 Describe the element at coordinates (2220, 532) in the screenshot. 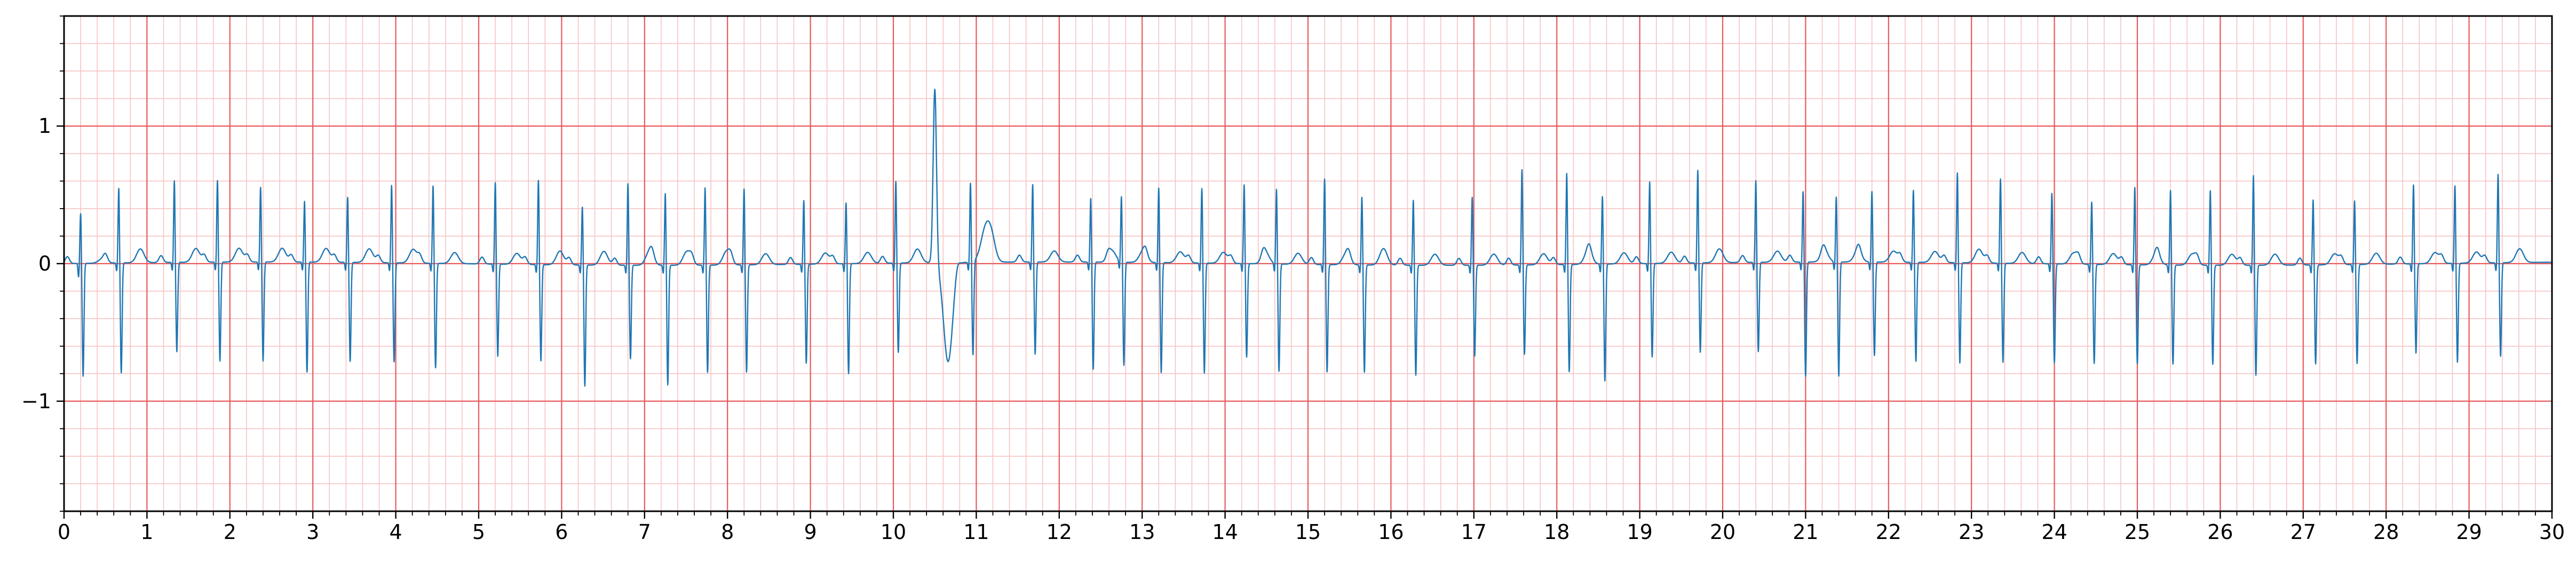

I see `x-tick-label: 26` at that location.